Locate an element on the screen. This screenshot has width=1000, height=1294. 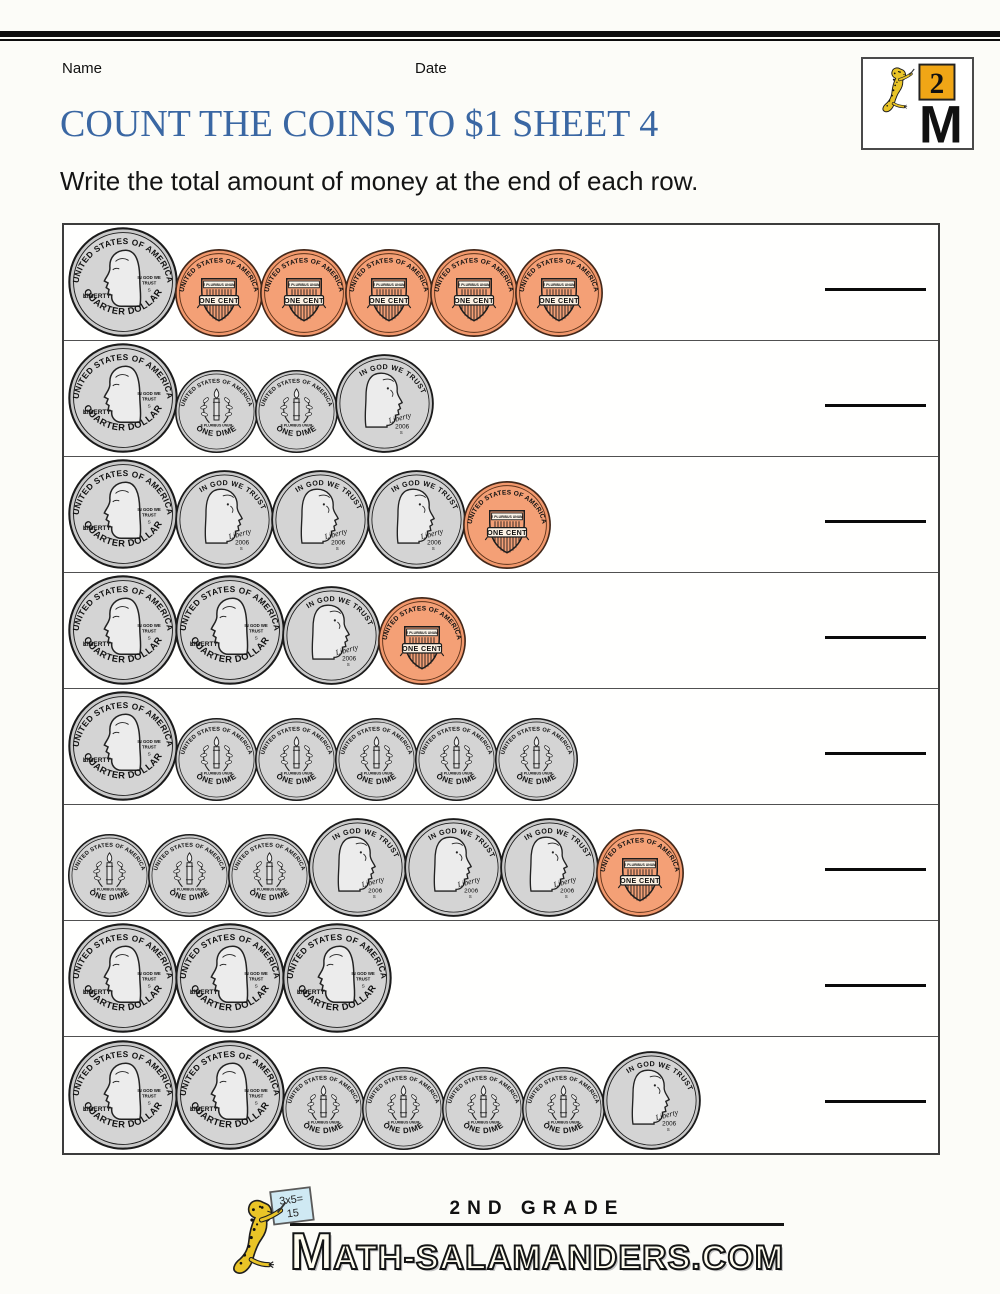
top-divider is located at coordinates (500, 36).